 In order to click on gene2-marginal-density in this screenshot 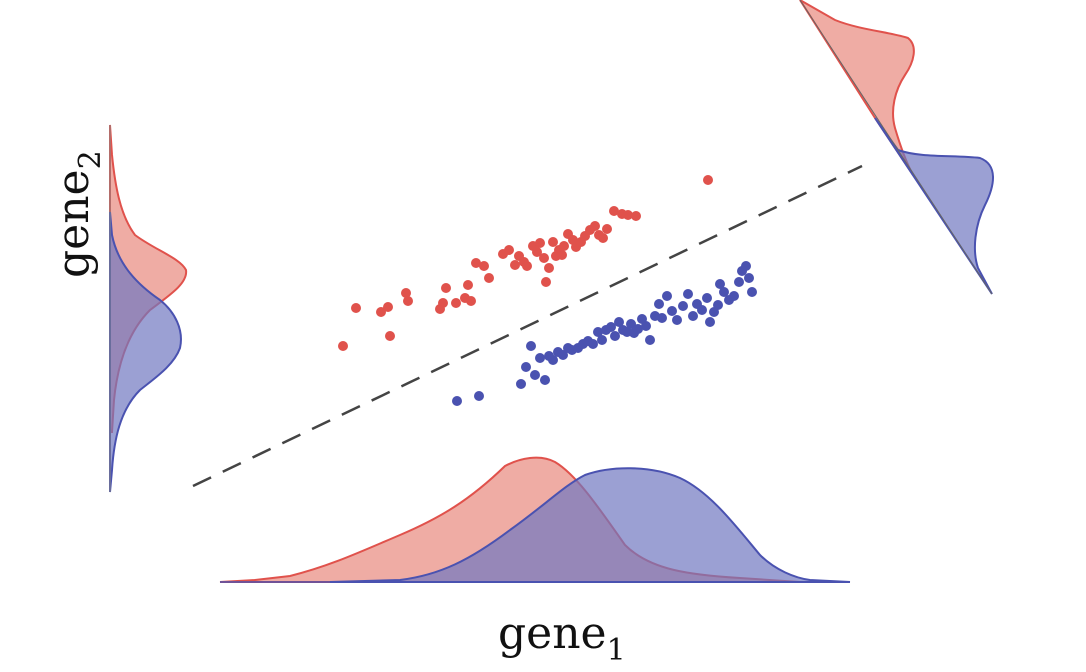, I will do `click(148, 308)`.